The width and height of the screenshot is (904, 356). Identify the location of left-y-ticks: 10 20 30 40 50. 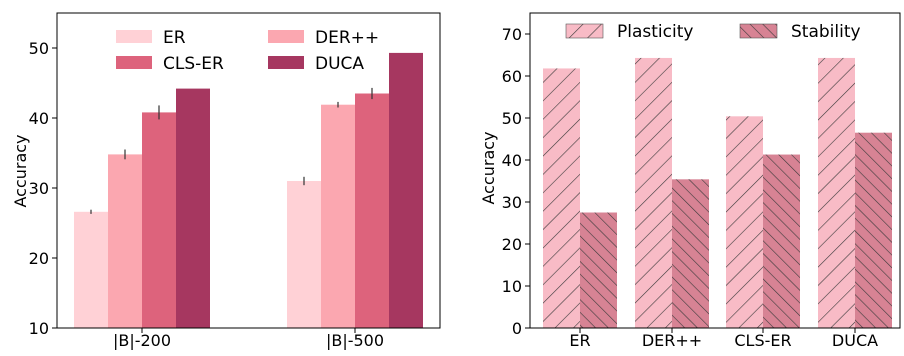
(43, 188).